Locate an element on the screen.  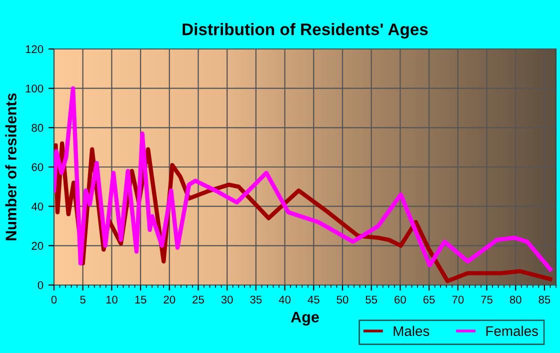
x-tick-label: 55 is located at coordinates (372, 300).